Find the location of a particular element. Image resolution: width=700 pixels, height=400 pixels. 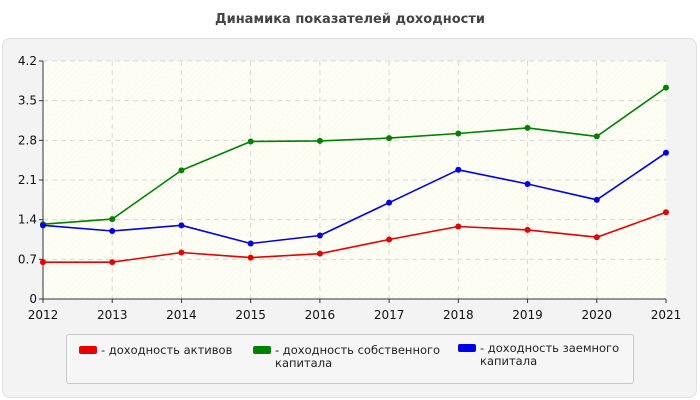

legend-label-assets: - доходность активов is located at coordinates (167, 350).